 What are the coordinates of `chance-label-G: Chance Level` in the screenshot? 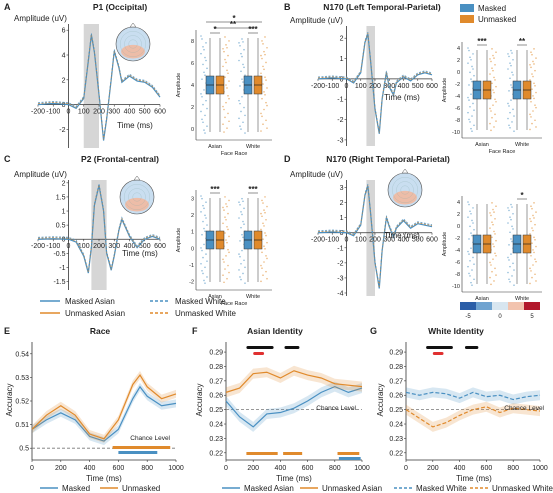 It's located at (524, 408).